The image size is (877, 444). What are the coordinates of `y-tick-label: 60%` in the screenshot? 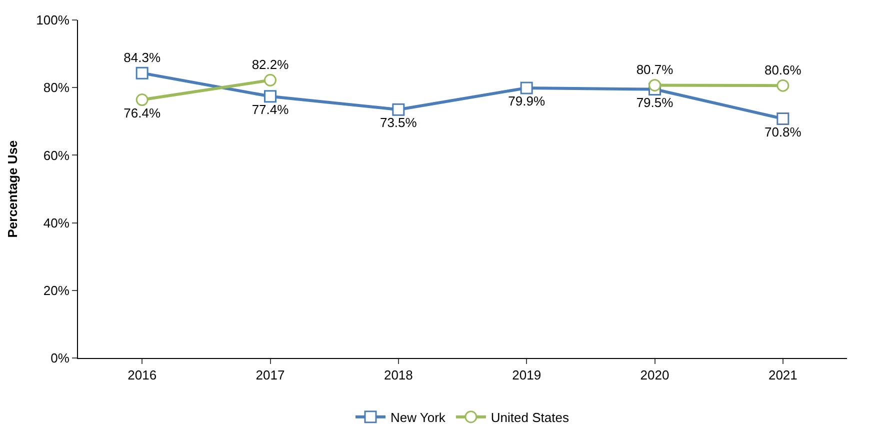 It's located at (56, 155).